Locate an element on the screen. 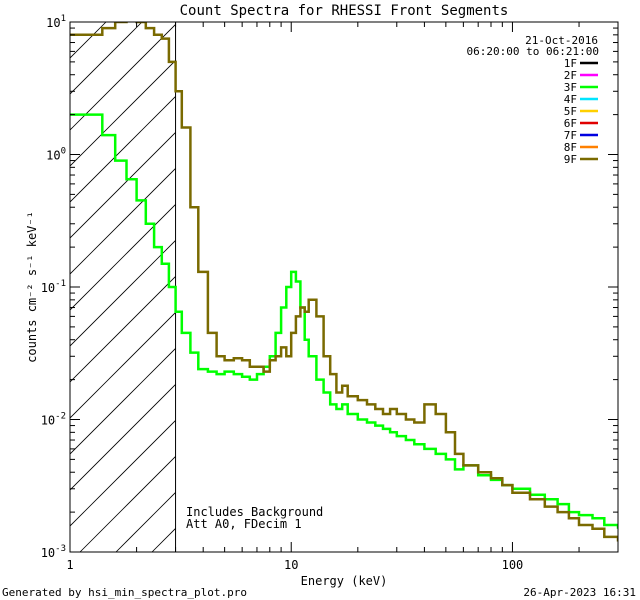  legend-label: 7F is located at coordinates (570, 135).